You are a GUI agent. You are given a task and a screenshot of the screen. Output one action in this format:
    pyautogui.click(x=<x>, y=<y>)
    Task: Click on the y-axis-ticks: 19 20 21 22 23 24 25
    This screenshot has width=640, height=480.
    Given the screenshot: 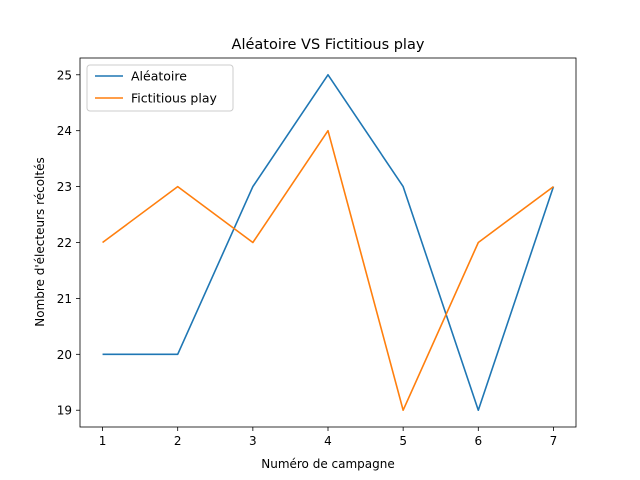 What is the action you would take?
    pyautogui.click(x=68, y=243)
    